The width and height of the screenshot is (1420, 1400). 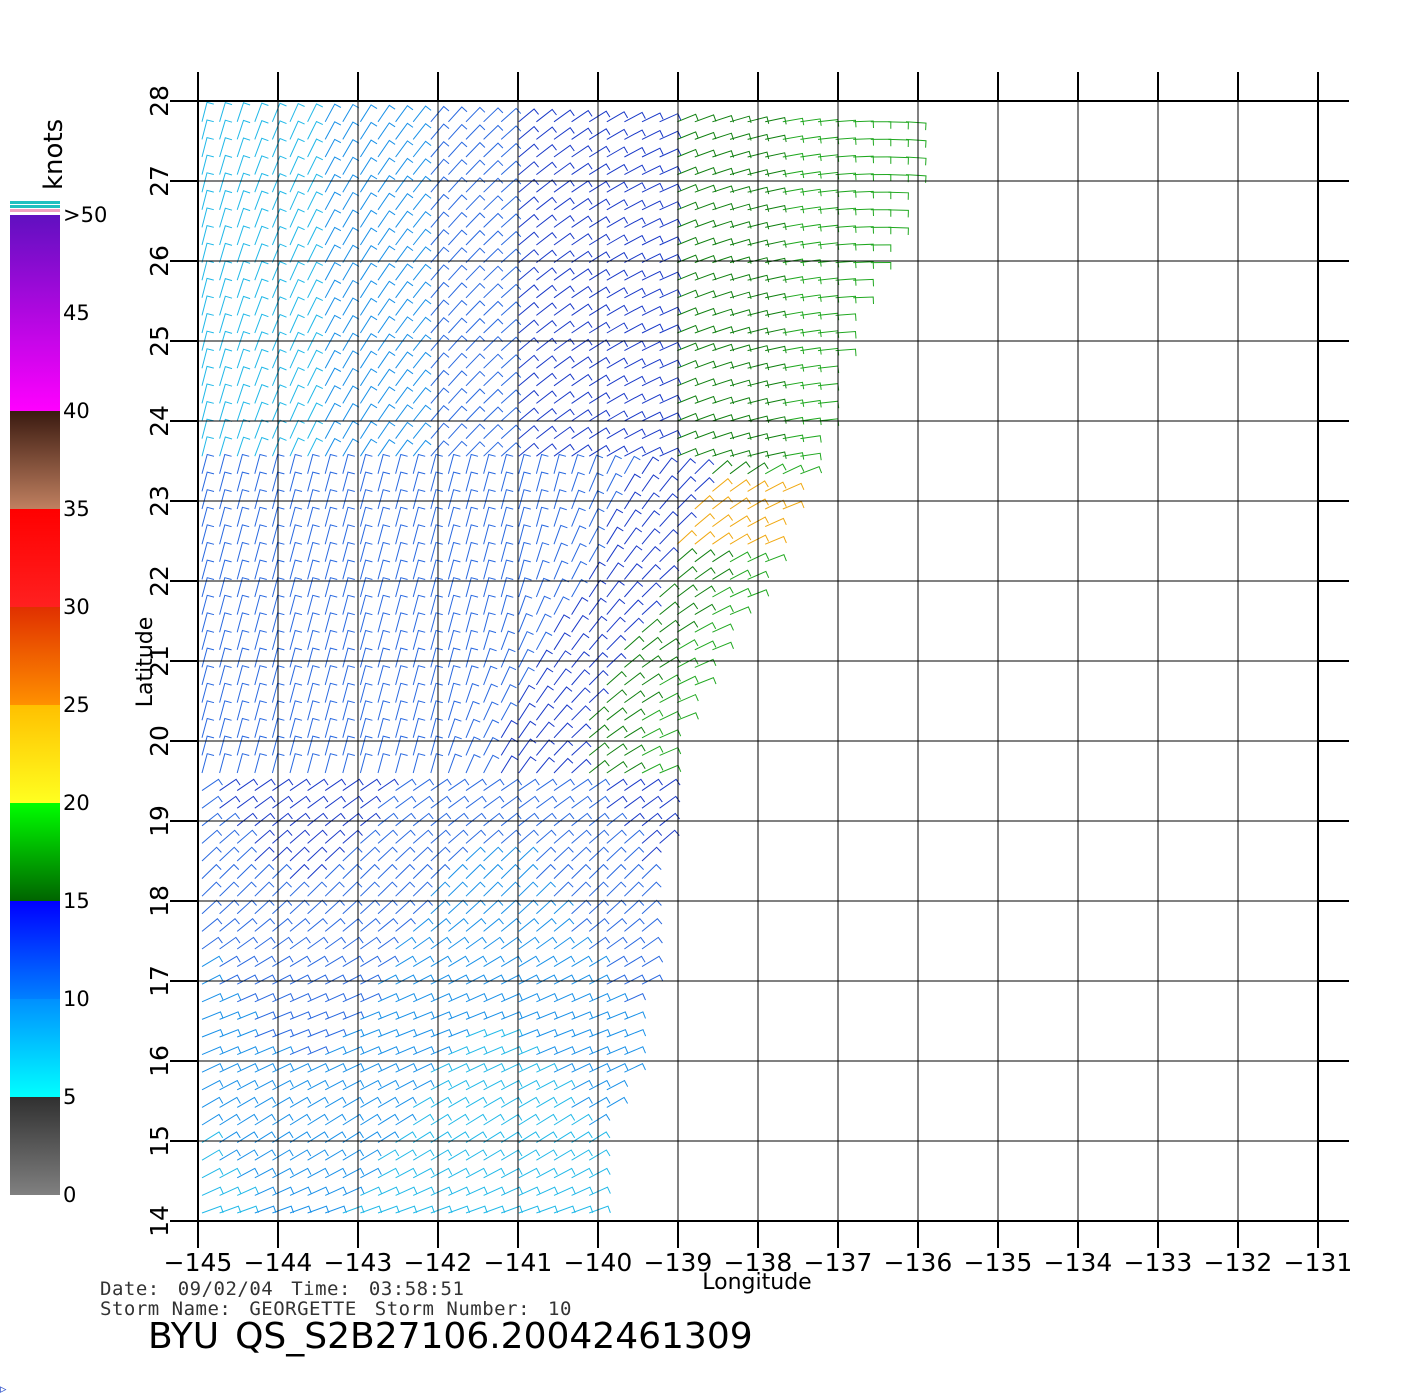 I want to click on y-tick-label: 20, so click(x=159, y=741).